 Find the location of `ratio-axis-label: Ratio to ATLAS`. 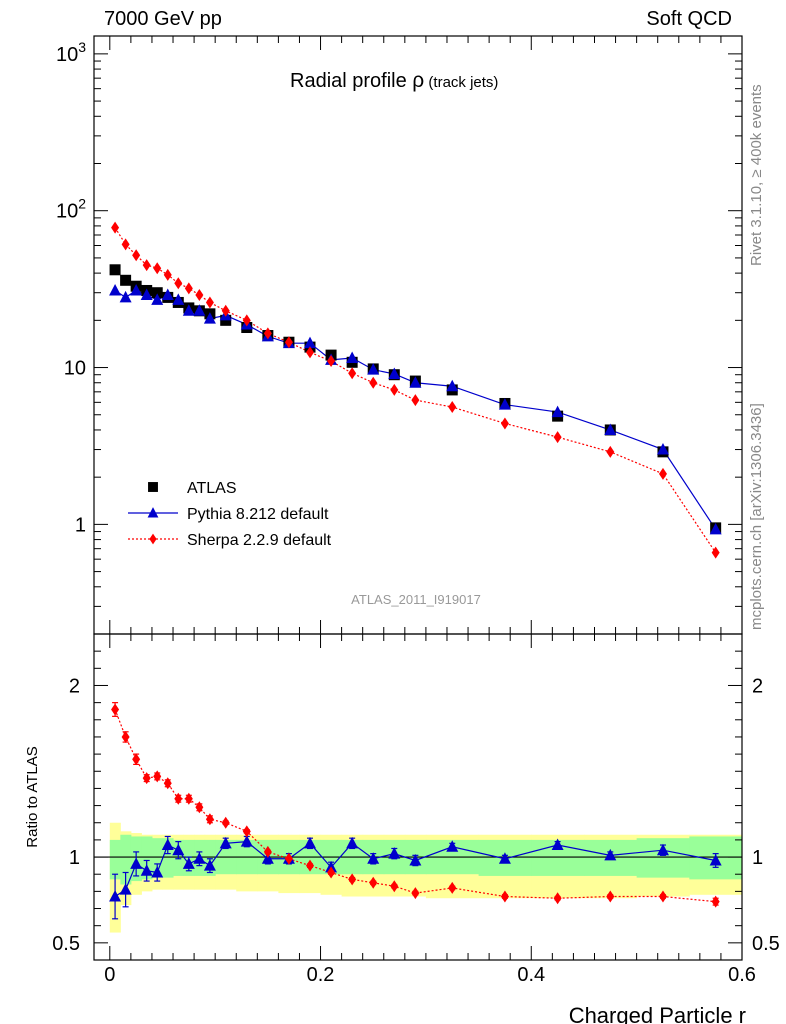

ratio-axis-label: Ratio to ATLAS is located at coordinates (32, 796).